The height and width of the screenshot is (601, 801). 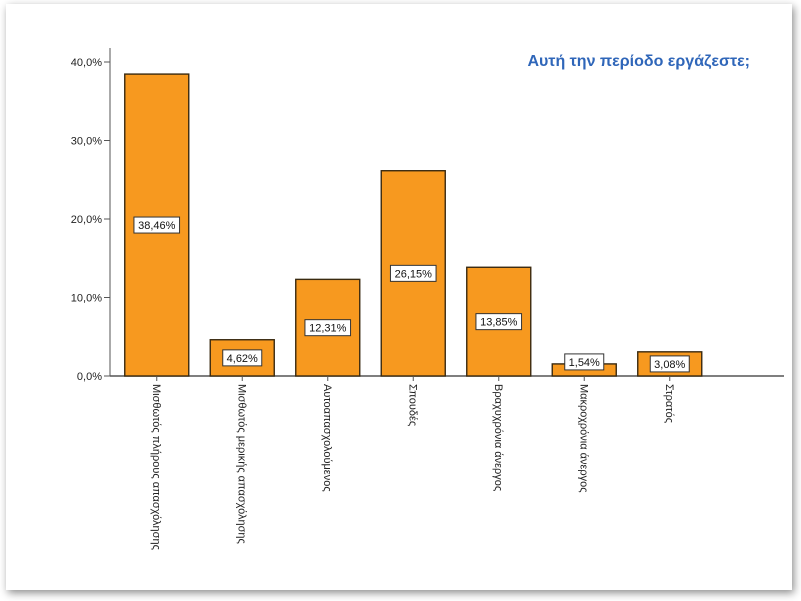 I want to click on category-label: Βραχυχρόνια άνεργος, so click(x=498, y=437).